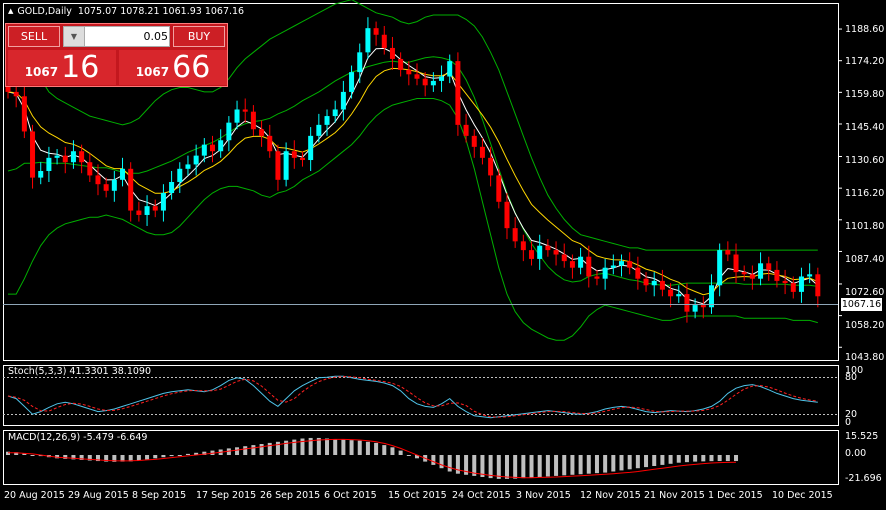 The height and width of the screenshot is (510, 886). What do you see at coordinates (854, 370) in the screenshot?
I see `stoch-tick: 100` at bounding box center [854, 370].